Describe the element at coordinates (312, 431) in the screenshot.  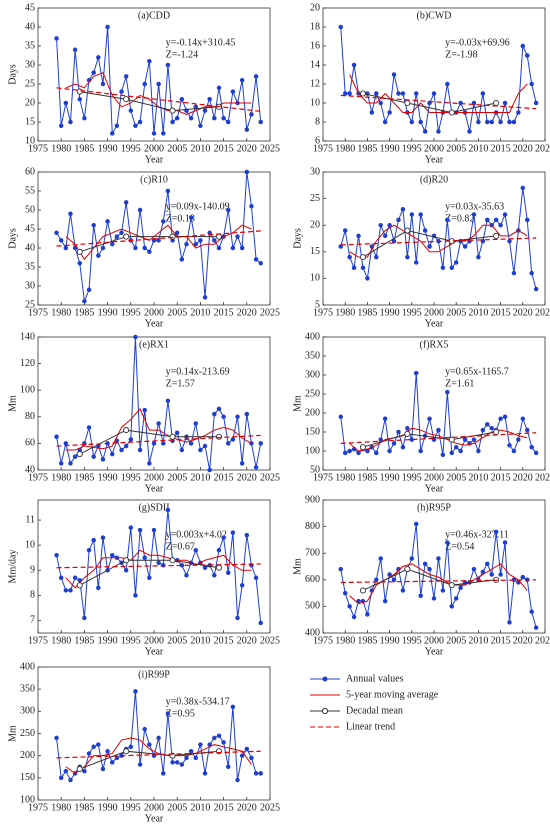
I see `y-tick-label: 150` at that location.